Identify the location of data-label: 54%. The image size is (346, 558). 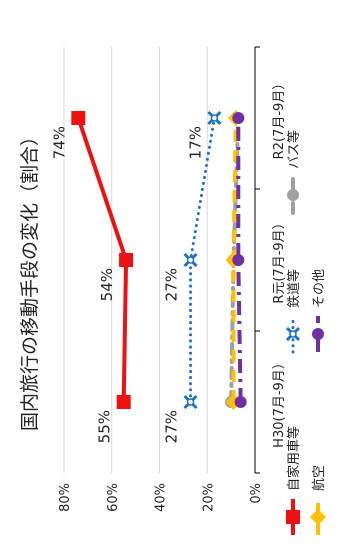
(107, 284).